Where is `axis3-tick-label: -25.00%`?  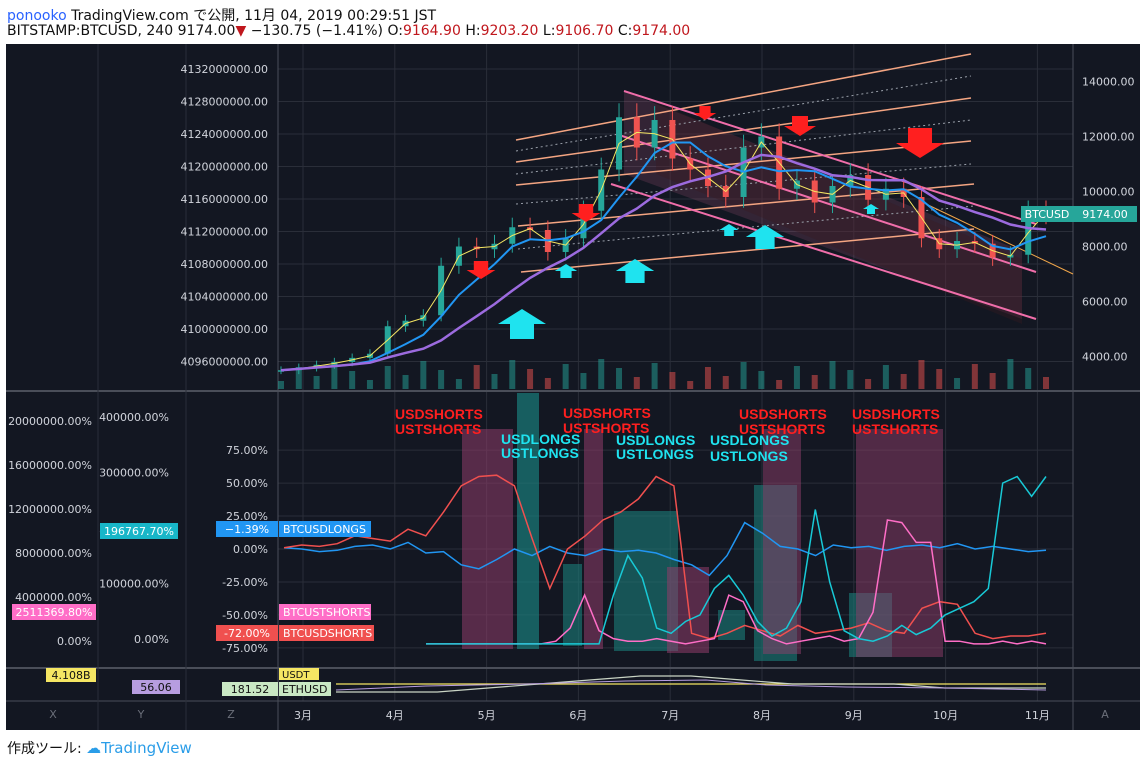
axis3-tick-label: -25.00% is located at coordinates (245, 582).